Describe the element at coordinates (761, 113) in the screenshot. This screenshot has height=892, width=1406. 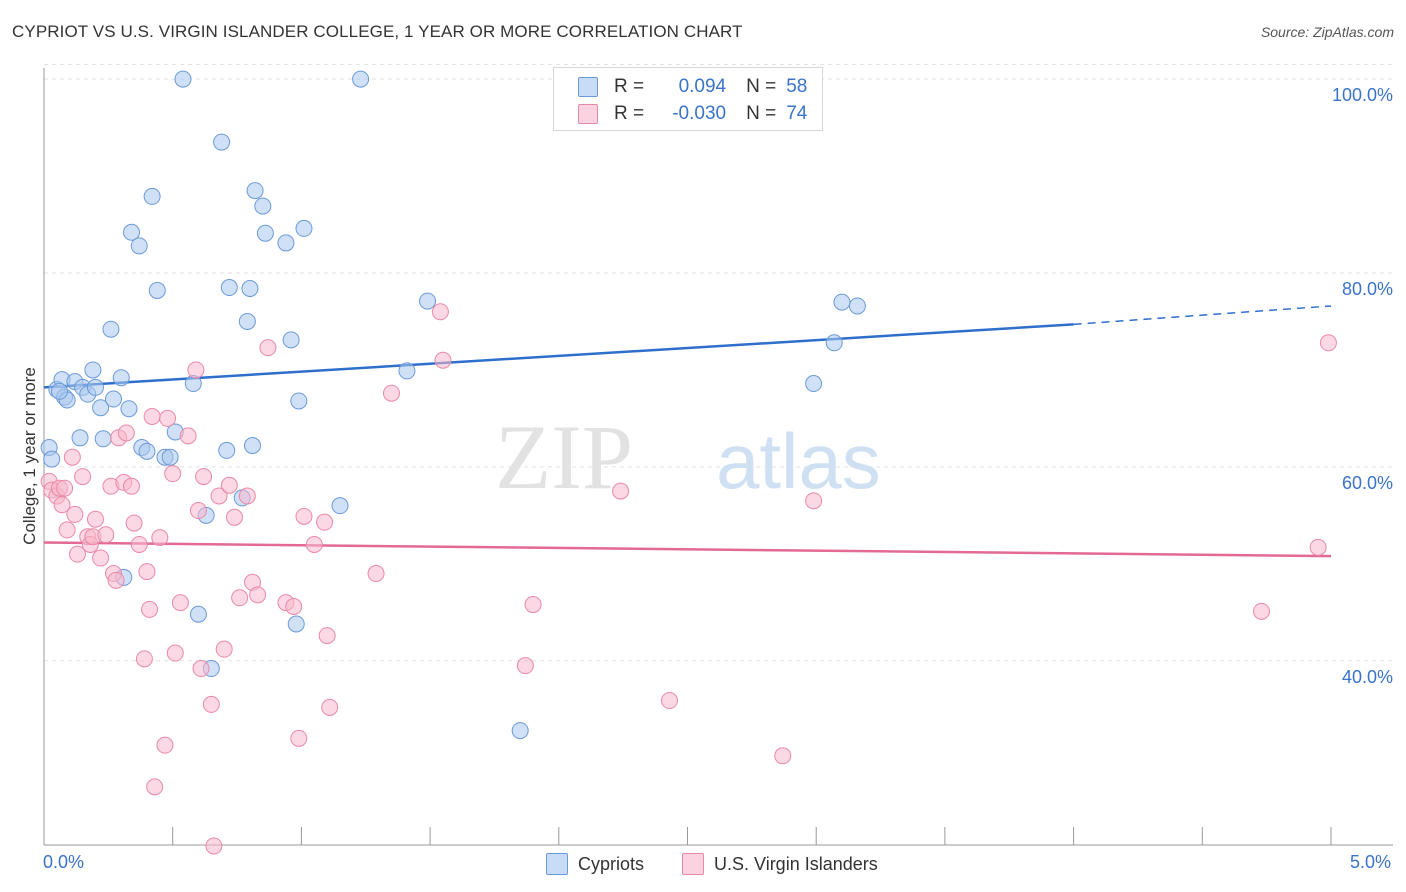
I see `legend-n-label: N =` at that location.